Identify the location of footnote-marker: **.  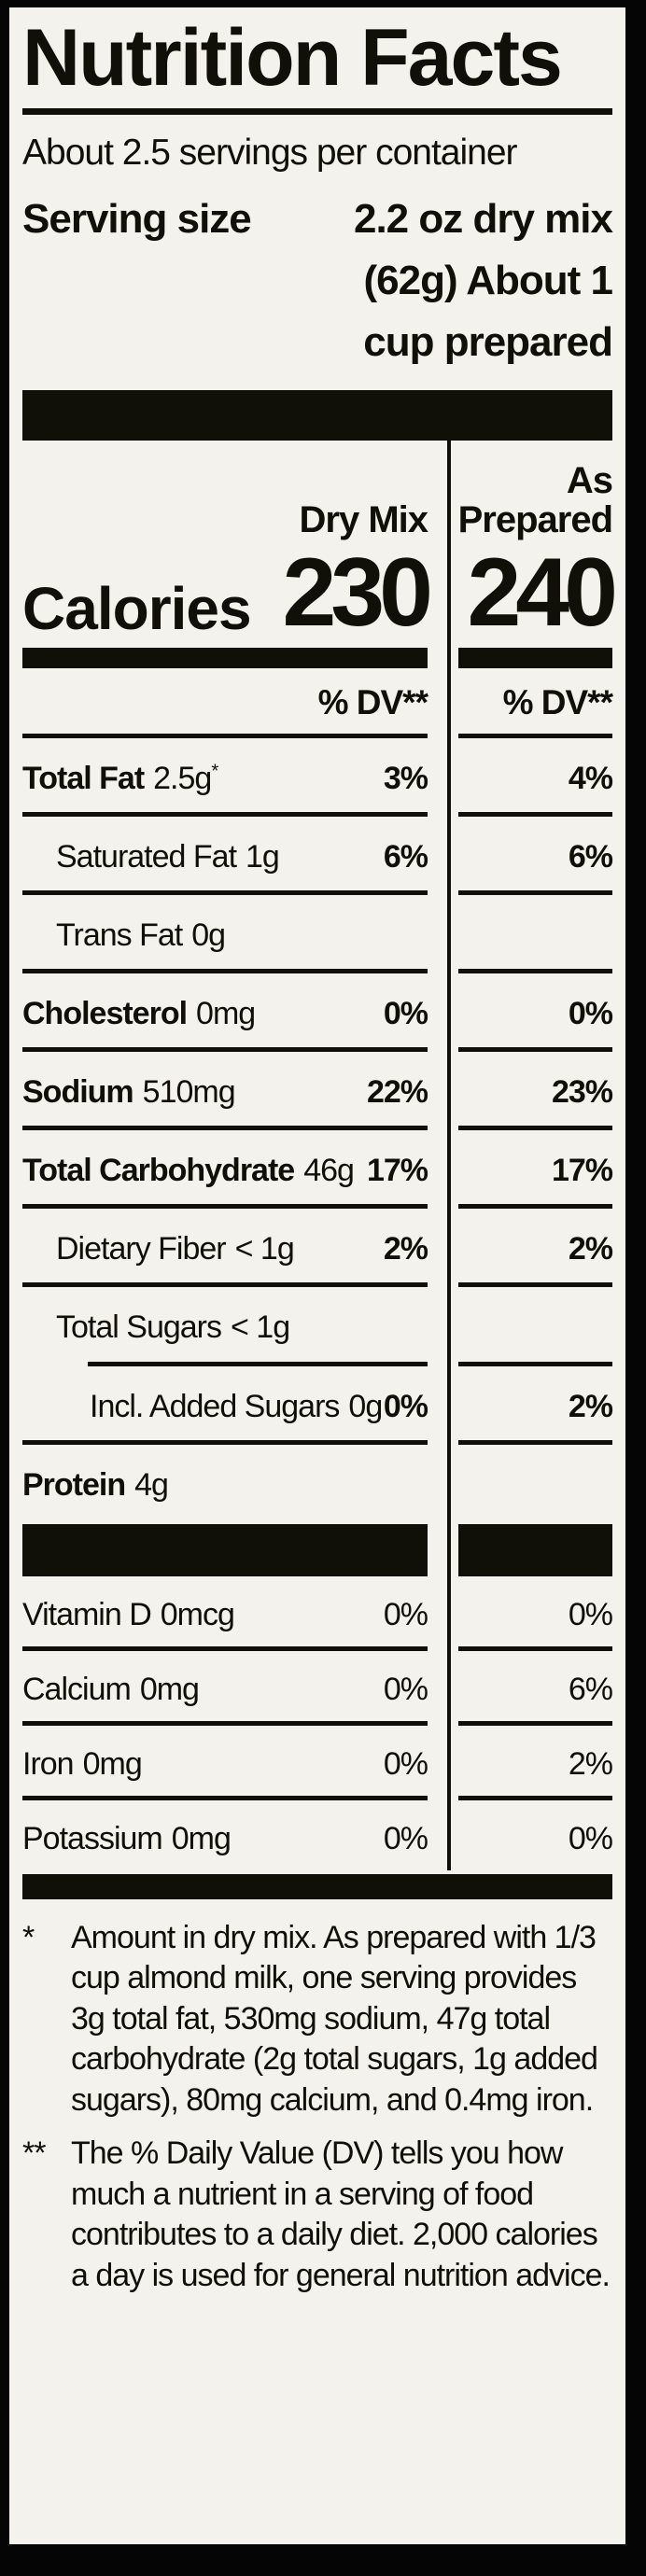
(34, 2153).